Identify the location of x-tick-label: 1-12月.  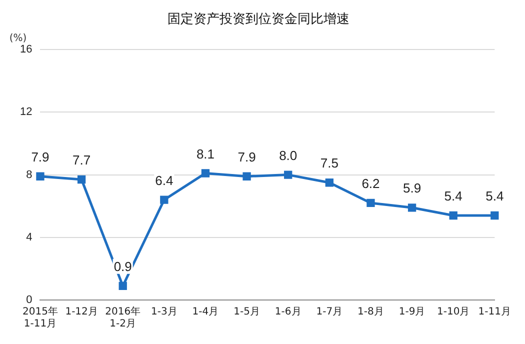
(81, 312).